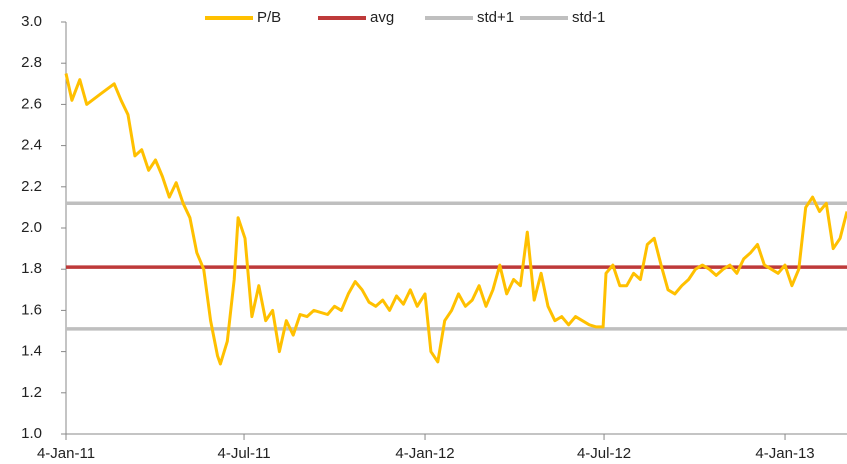  What do you see at coordinates (31, 145) in the screenshot?
I see `y-tick-label: 2.4` at bounding box center [31, 145].